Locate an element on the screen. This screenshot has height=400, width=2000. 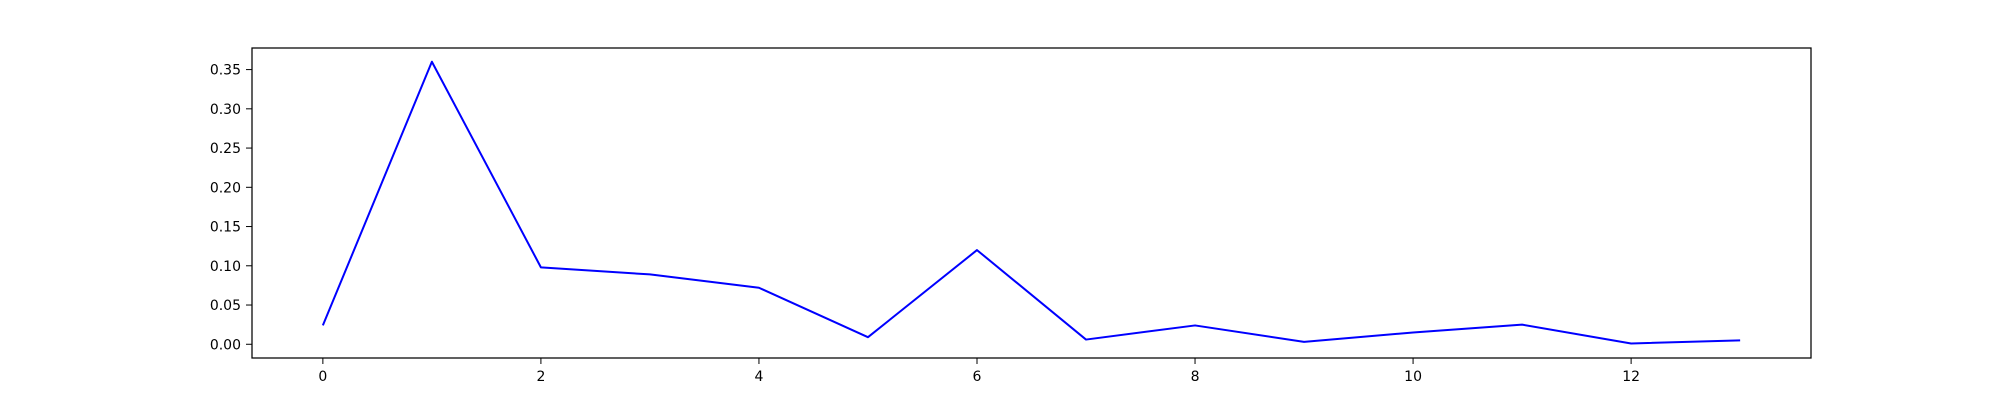
x-tick-label: 10 is located at coordinates (1413, 377).